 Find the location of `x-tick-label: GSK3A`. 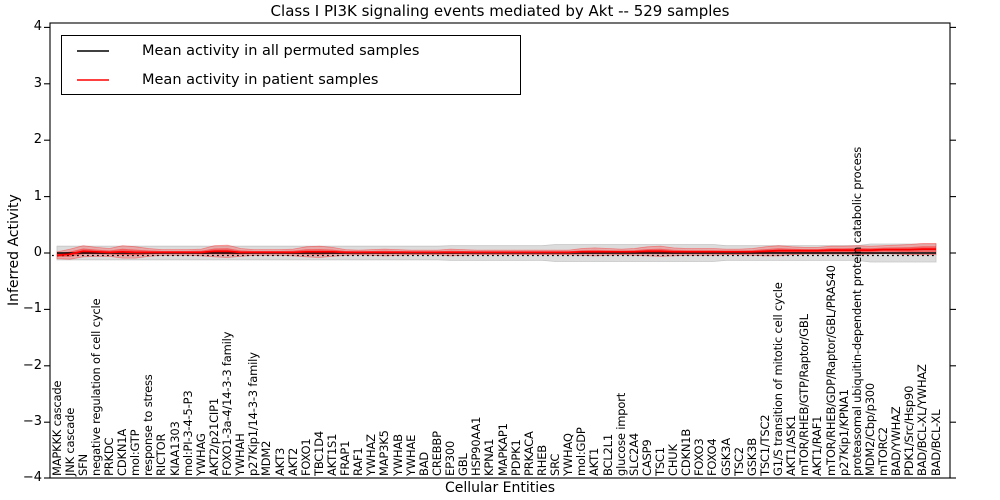

x-tick-label: GSK3A is located at coordinates (725, 457).